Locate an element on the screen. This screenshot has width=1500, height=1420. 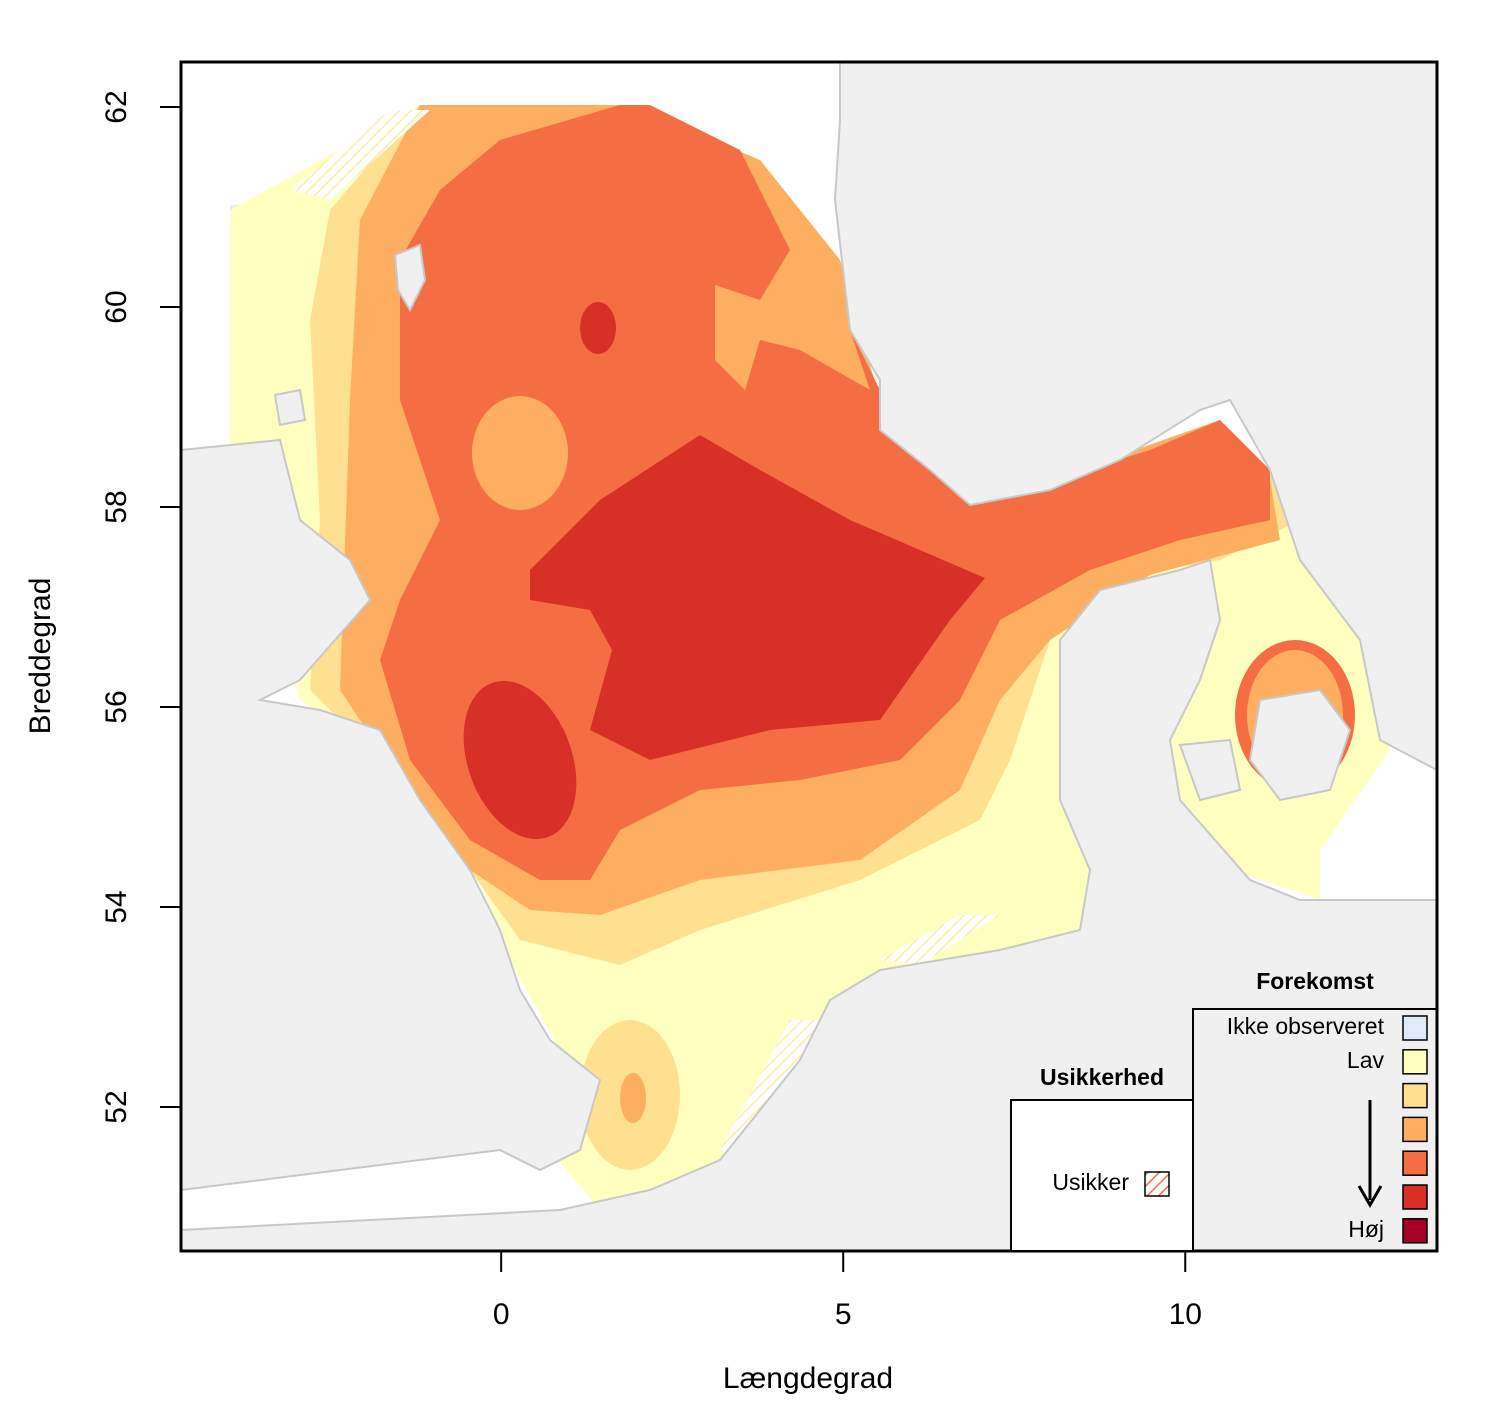
y-axis-label: Breddegrad is located at coordinates (40, 656).